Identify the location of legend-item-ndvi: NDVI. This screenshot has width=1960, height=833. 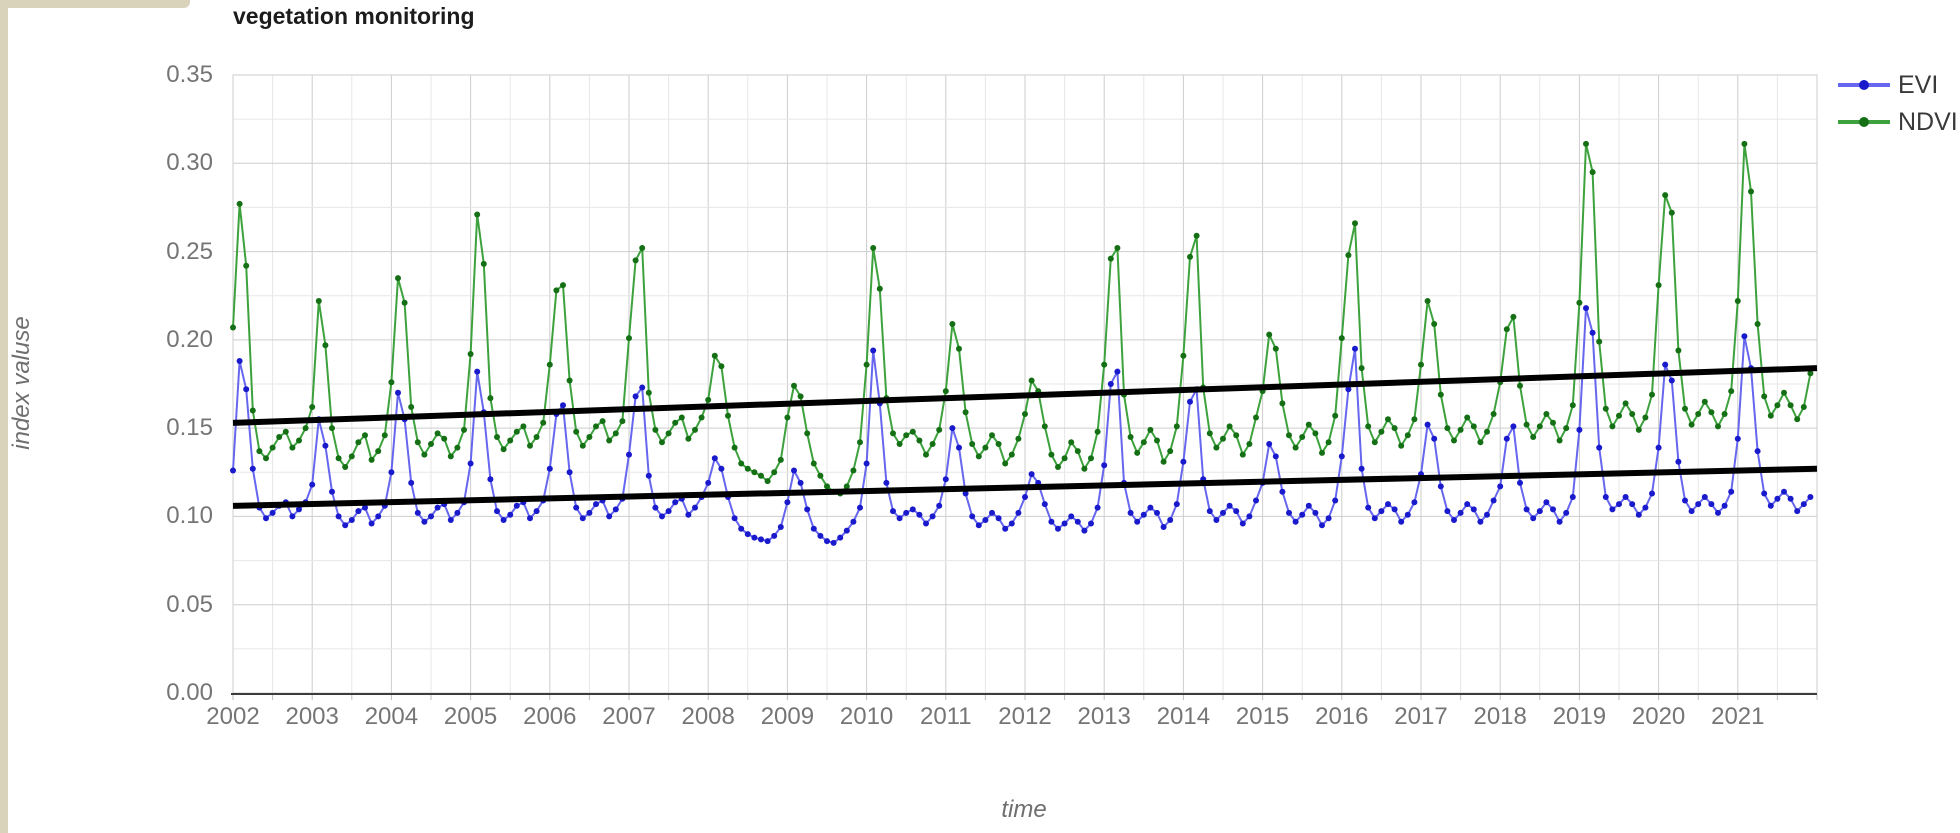
(1898, 122).